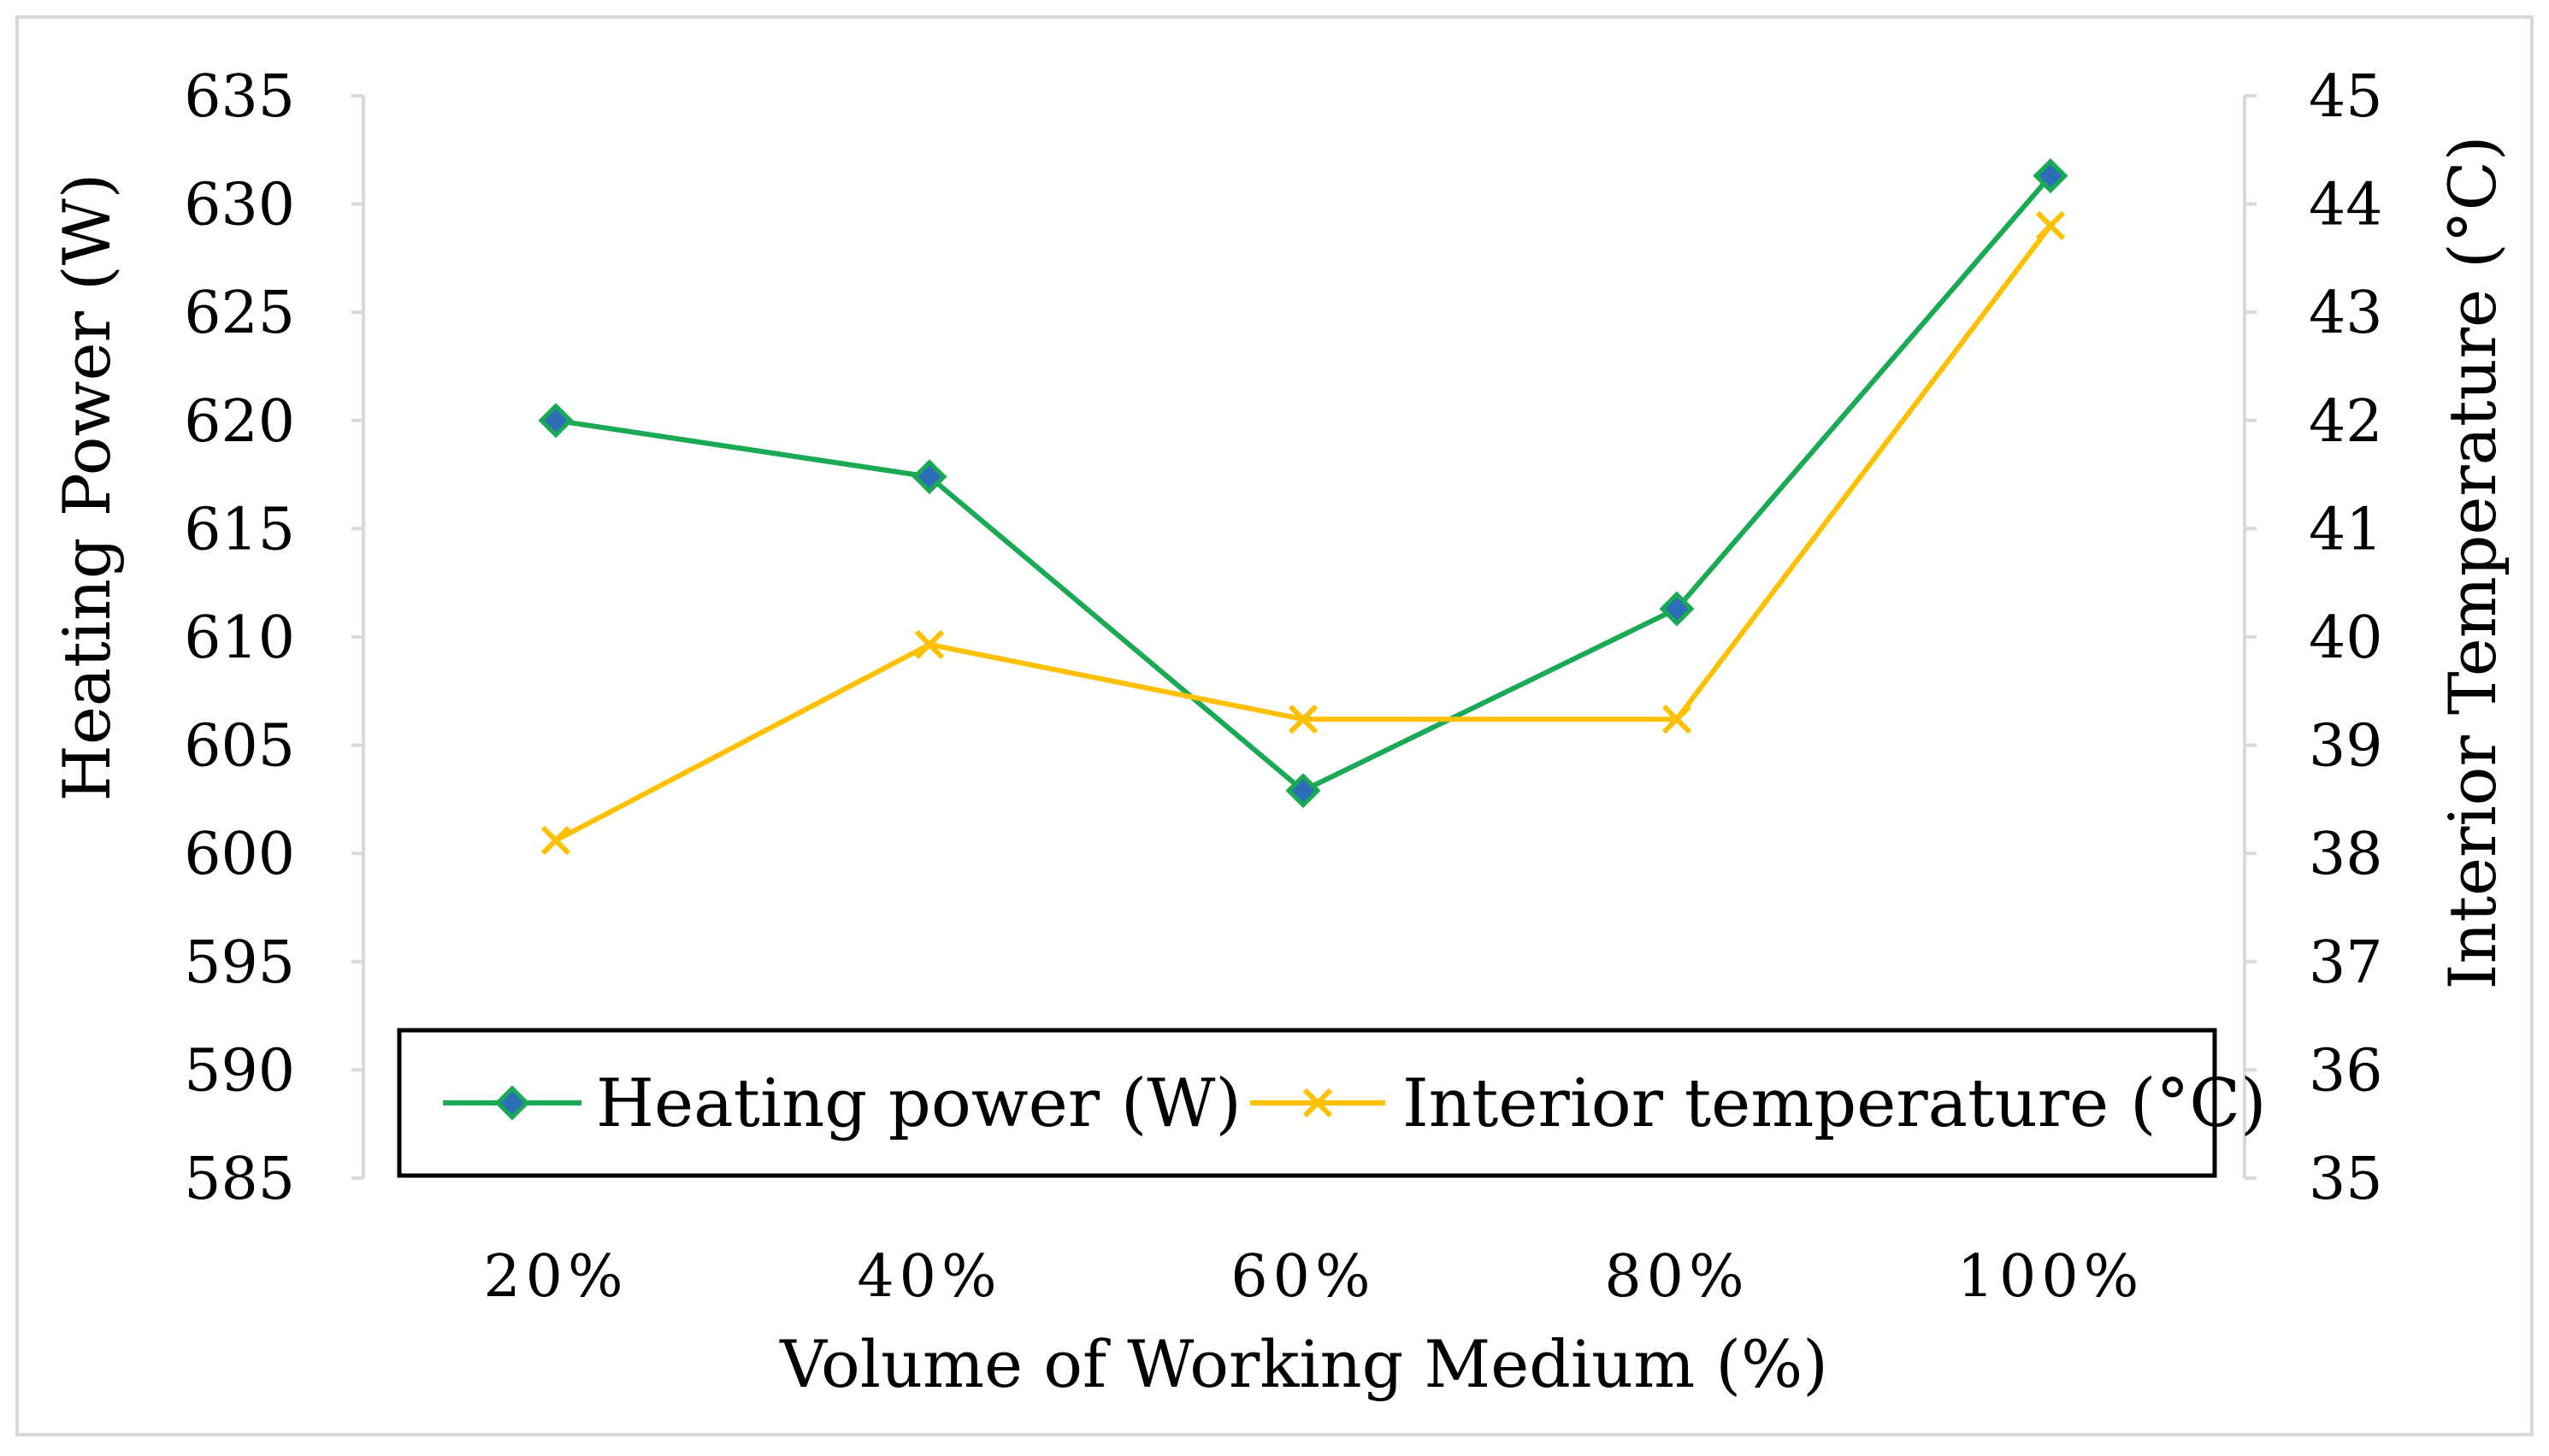 Image resolution: width=2549 pixels, height=1456 pixels. What do you see at coordinates (239, 854) in the screenshot?
I see `y-left-tick-label: 600` at bounding box center [239, 854].